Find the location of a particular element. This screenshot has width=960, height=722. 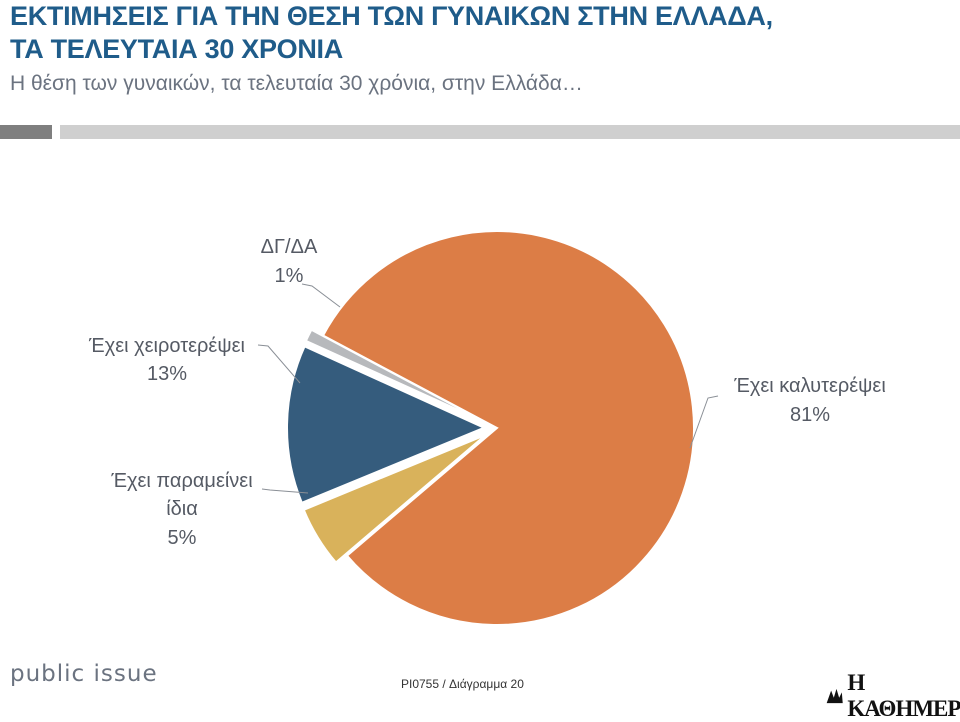

pie-slice-dk is located at coordinates (395, 376).